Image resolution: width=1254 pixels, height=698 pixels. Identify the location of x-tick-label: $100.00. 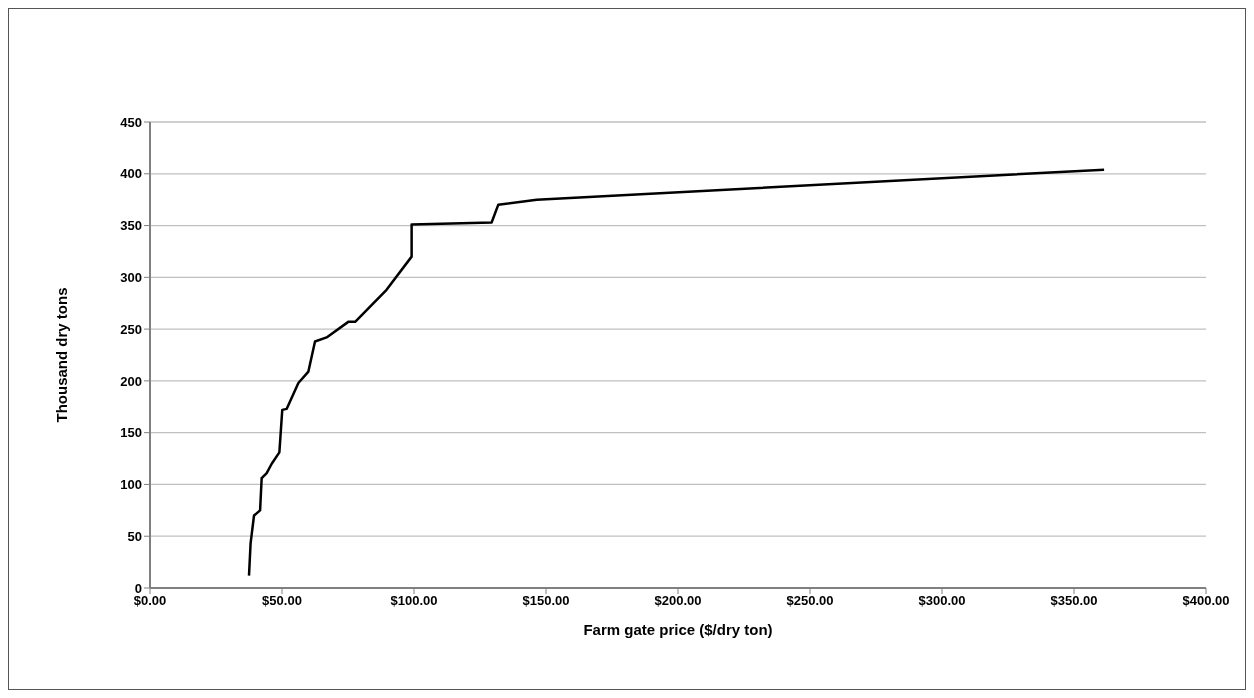
(414, 601).